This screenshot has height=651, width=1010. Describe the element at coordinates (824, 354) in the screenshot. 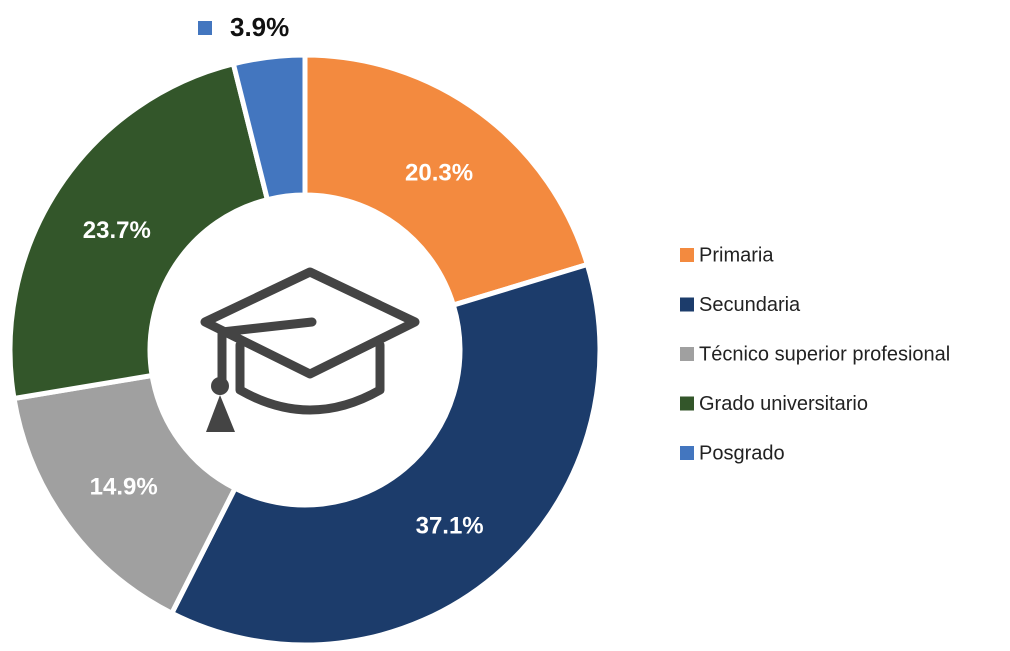

I see `legend-label: Técnico superior profesional` at that location.